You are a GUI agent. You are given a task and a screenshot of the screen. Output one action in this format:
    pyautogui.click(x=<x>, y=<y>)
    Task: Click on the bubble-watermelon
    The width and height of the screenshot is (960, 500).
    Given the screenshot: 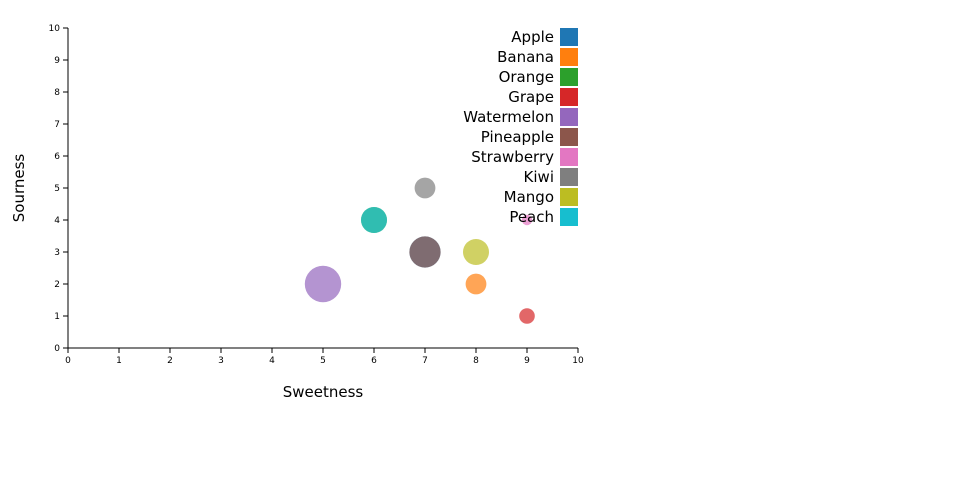 What is the action you would take?
    pyautogui.click(x=323, y=284)
    